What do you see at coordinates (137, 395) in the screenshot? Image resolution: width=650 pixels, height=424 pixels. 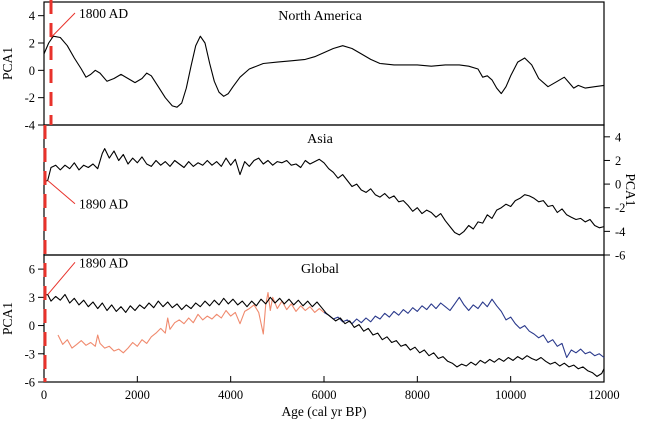 I see `x-tick-label: 2000` at bounding box center [137, 395].